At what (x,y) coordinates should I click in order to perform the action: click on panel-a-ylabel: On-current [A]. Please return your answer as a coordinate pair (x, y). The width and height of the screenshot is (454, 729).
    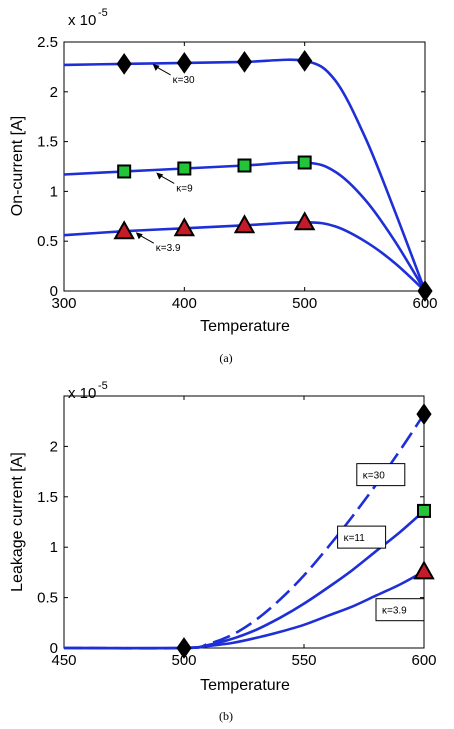
    Looking at the image, I should click on (17, 166).